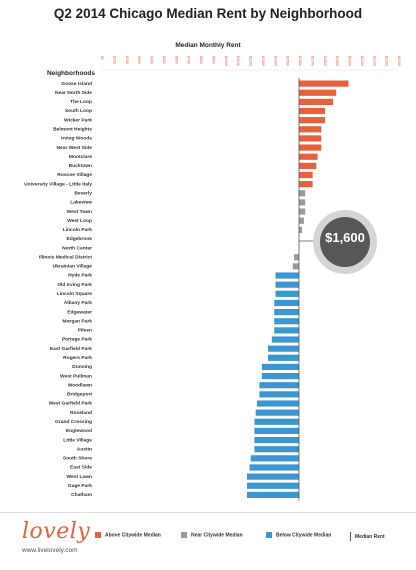 The width and height of the screenshot is (416, 570). What do you see at coordinates (50, 550) in the screenshot?
I see `brand-url: www.livelovely.com` at bounding box center [50, 550].